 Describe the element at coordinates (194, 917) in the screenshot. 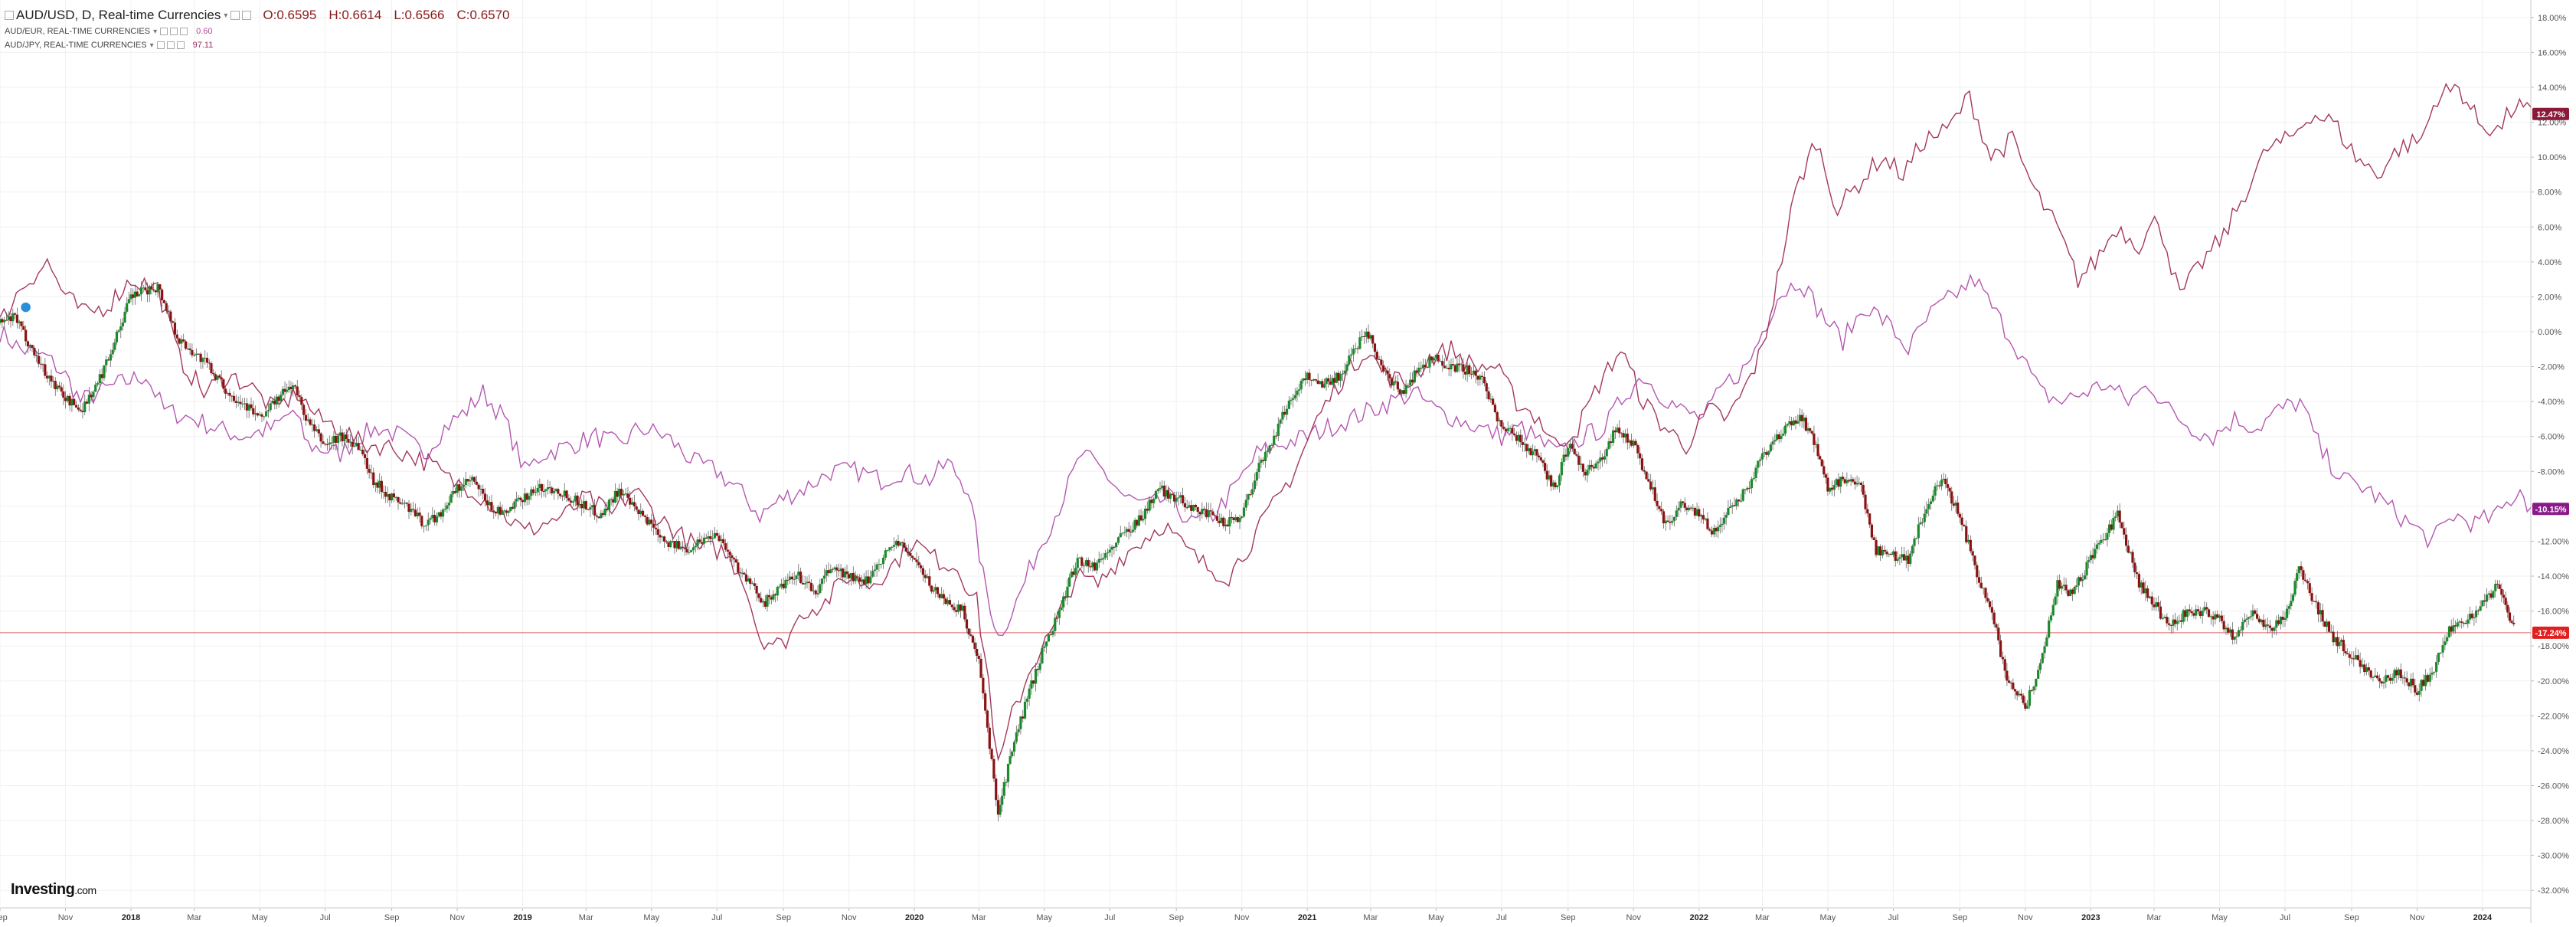

I see `x-tick-label: Mar` at that location.